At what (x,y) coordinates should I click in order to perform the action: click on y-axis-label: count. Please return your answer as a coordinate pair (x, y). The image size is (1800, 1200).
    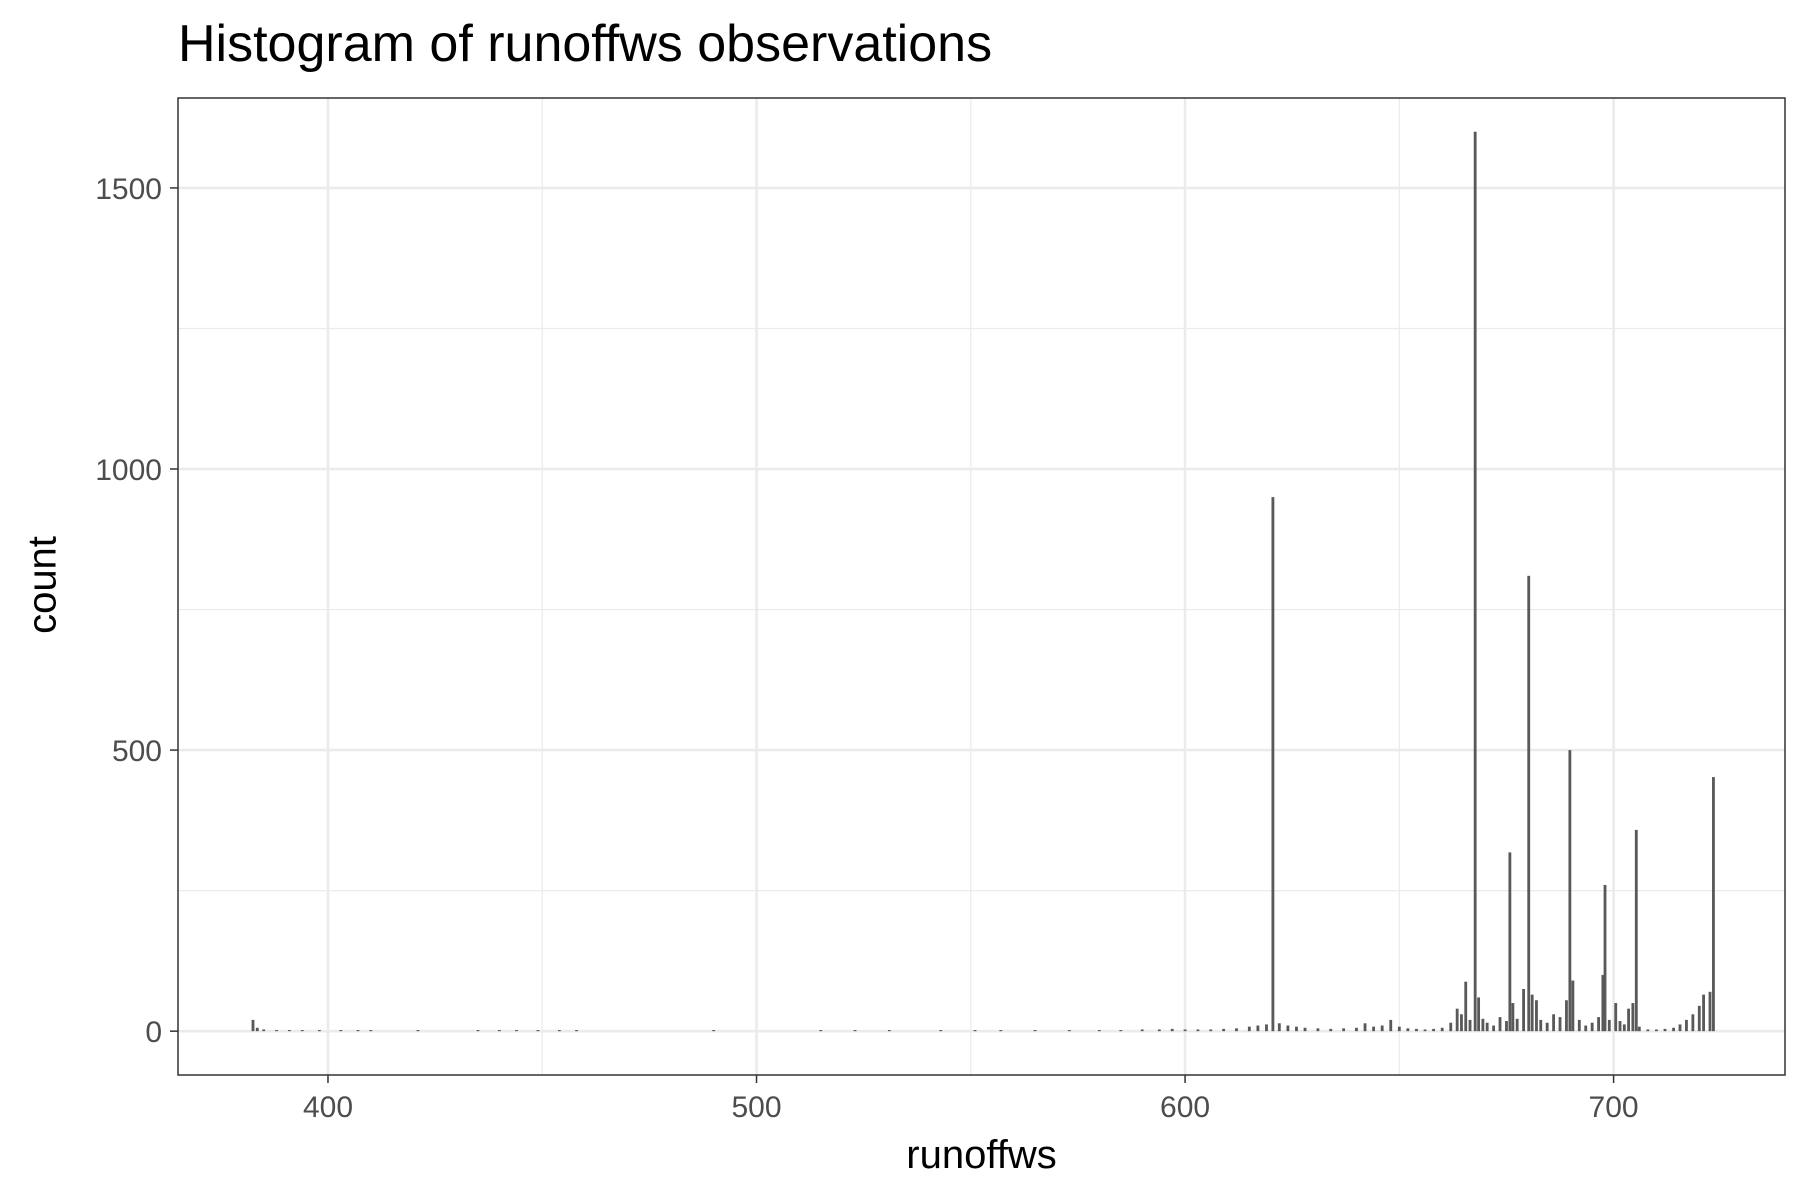
    Looking at the image, I should click on (42, 585).